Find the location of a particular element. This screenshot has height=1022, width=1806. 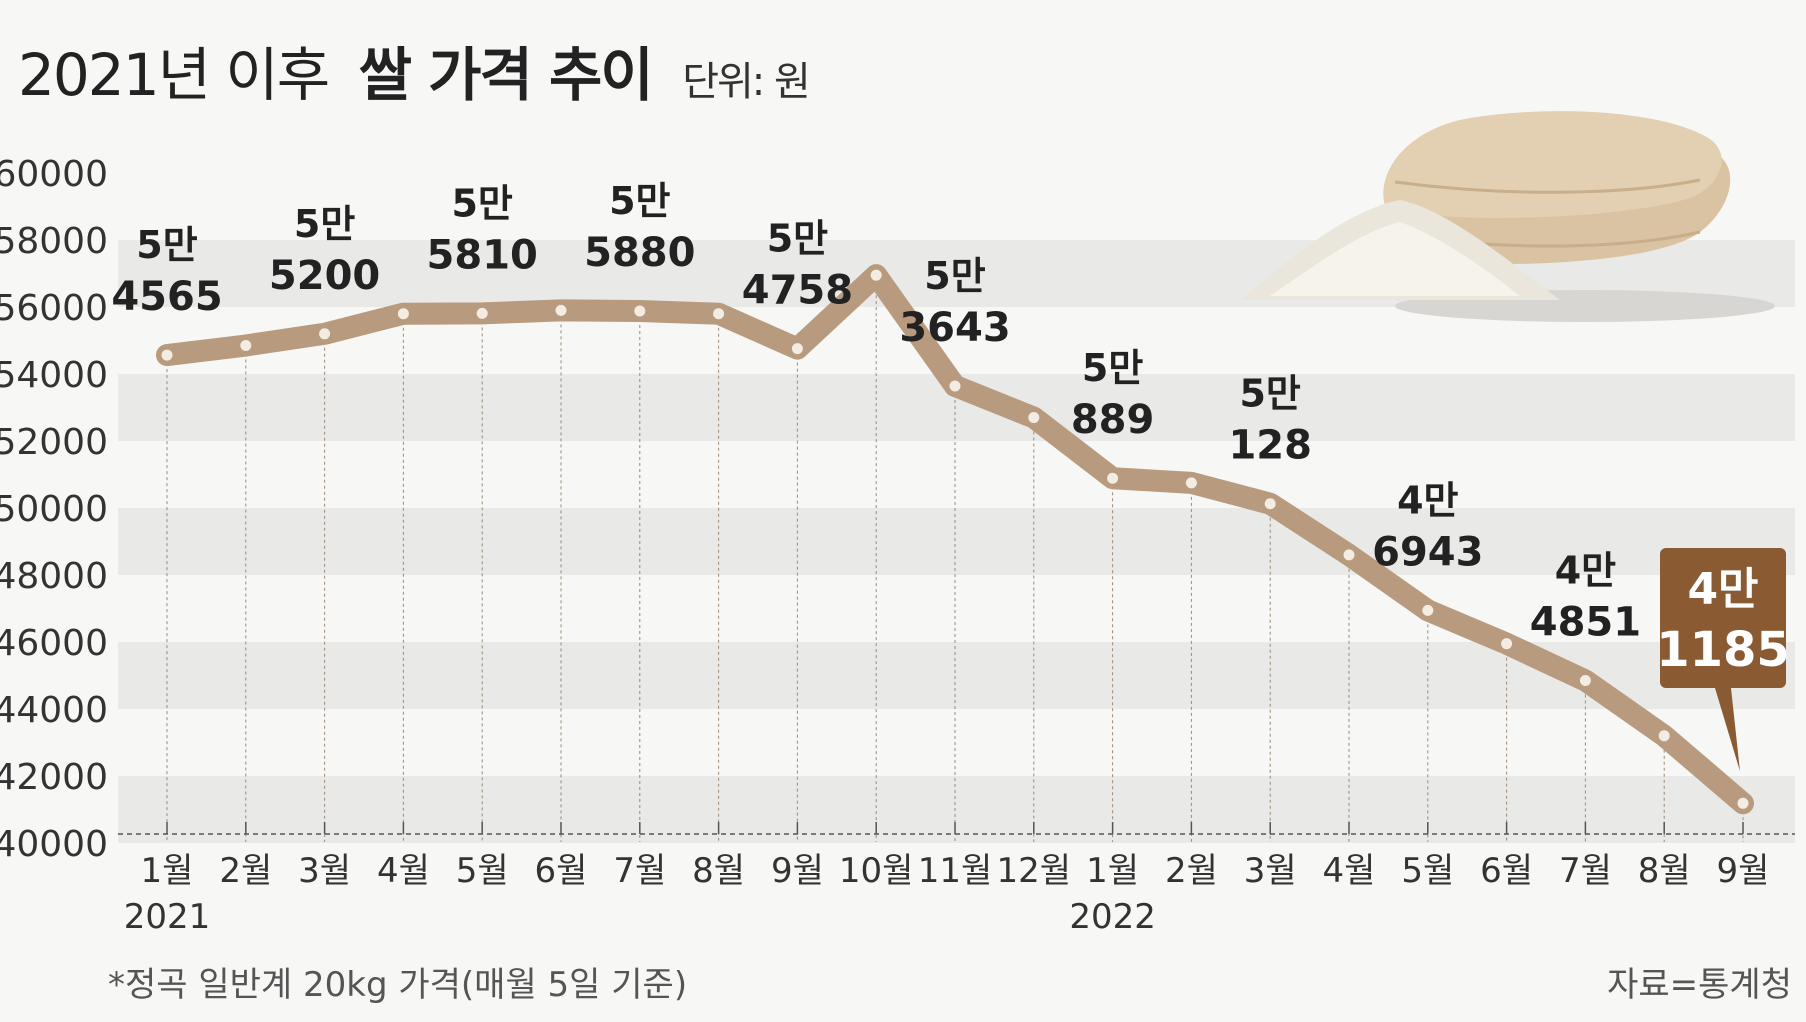

y-tick-label: 40000 is located at coordinates (54, 844).